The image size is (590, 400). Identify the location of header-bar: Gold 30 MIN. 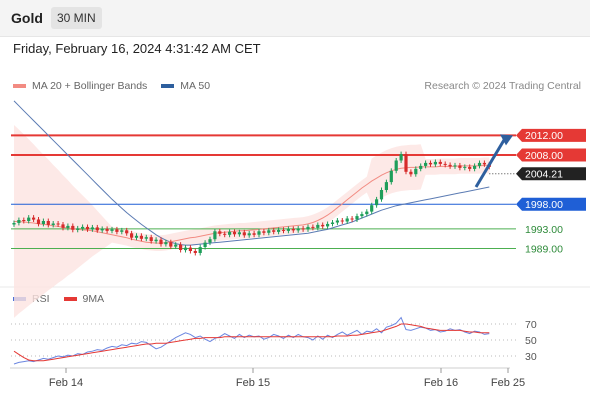
(295, 18).